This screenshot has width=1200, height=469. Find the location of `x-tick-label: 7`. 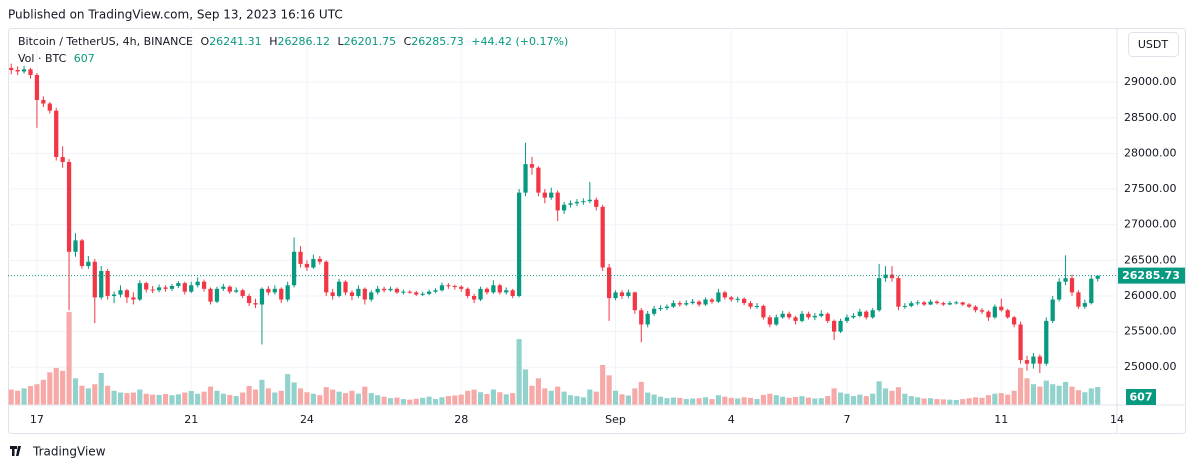

x-tick-label: 7 is located at coordinates (846, 419).